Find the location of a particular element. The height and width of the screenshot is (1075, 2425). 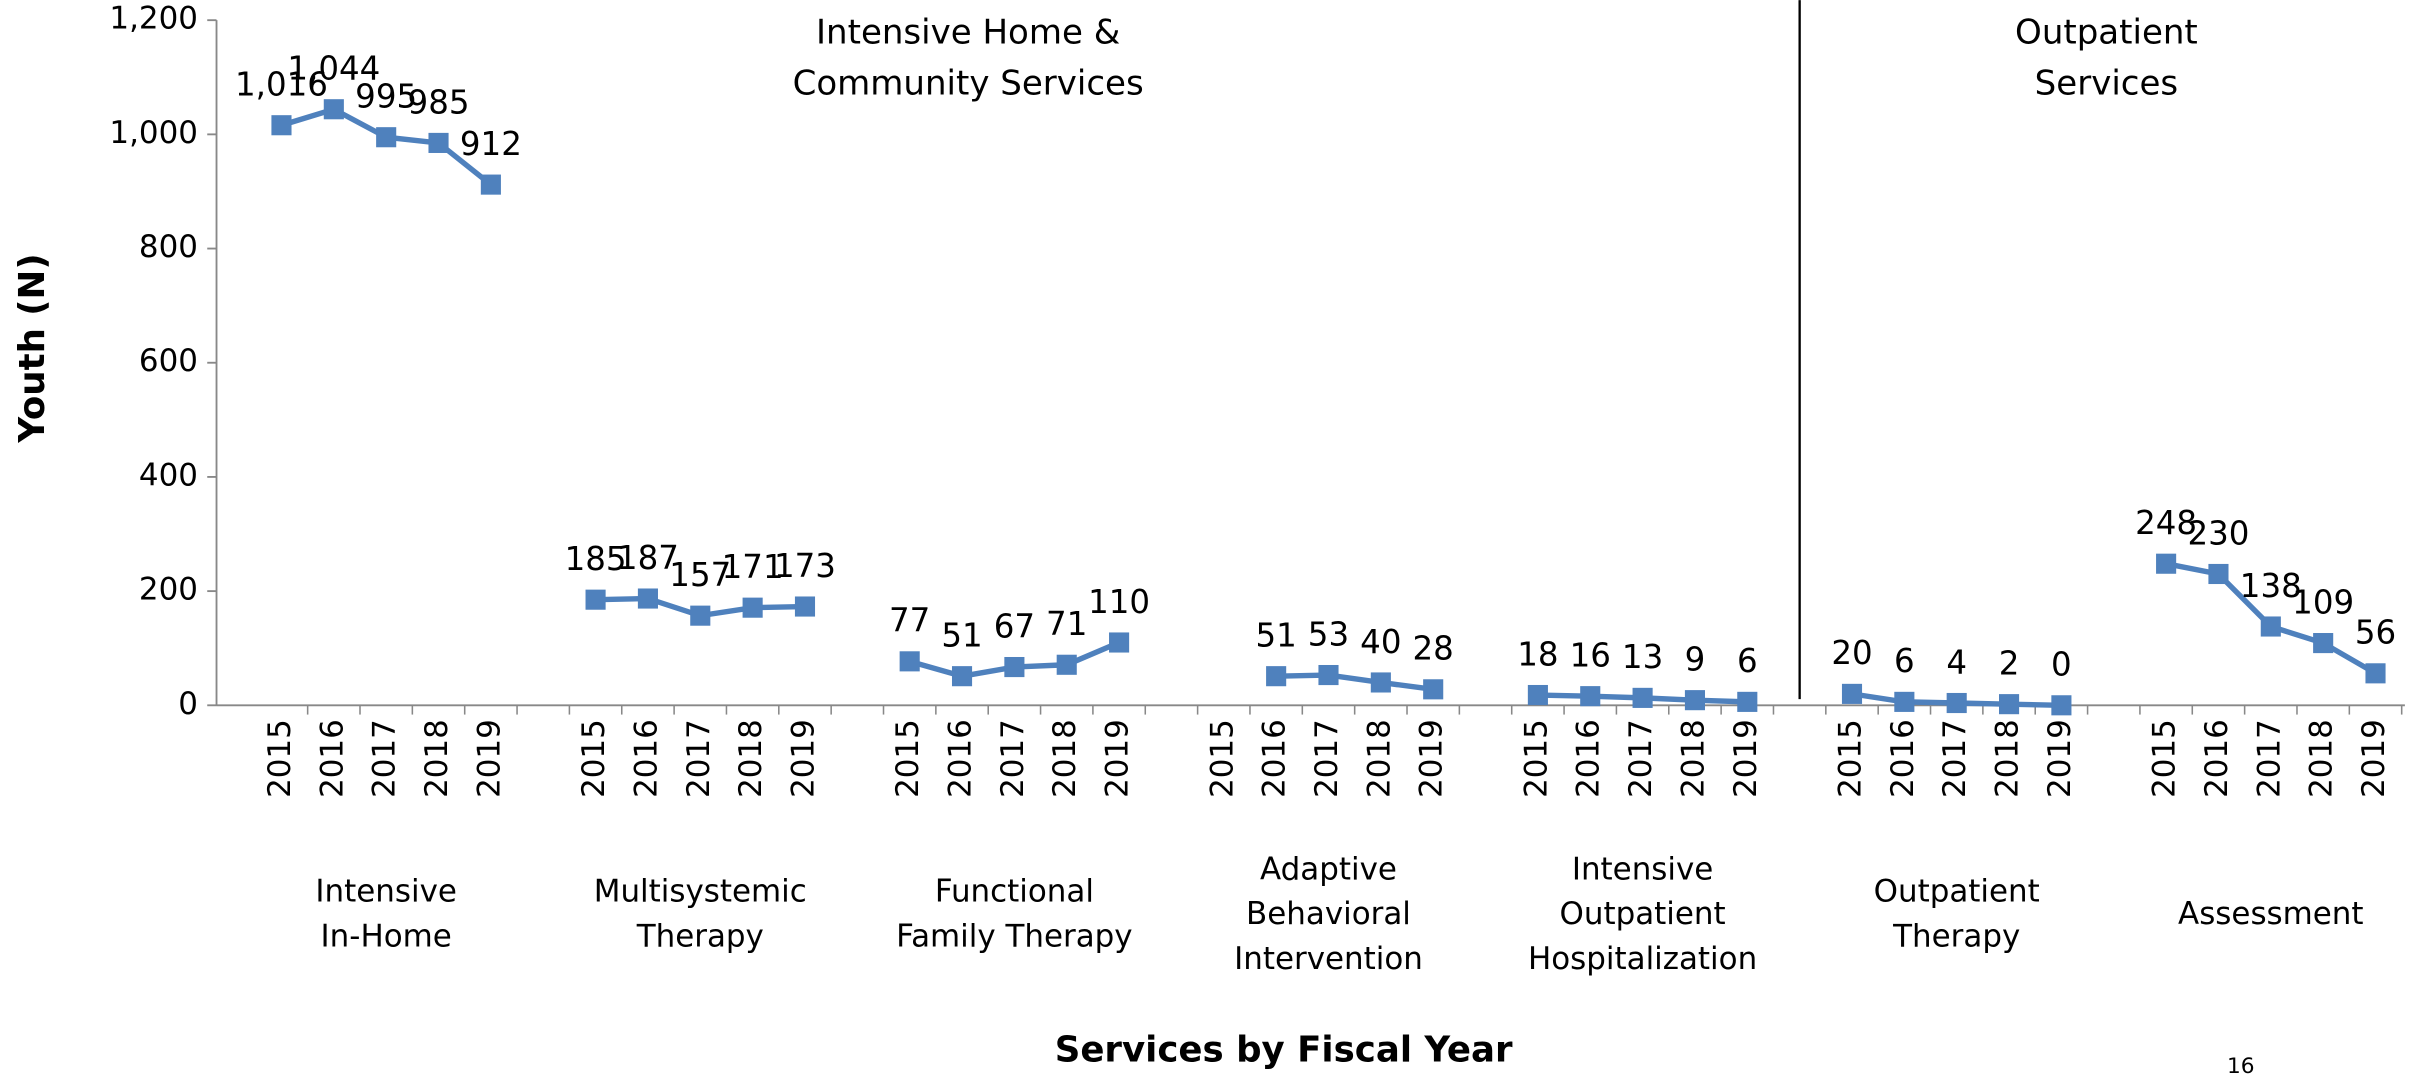

data-label: 4 is located at coordinates (1956, 662).